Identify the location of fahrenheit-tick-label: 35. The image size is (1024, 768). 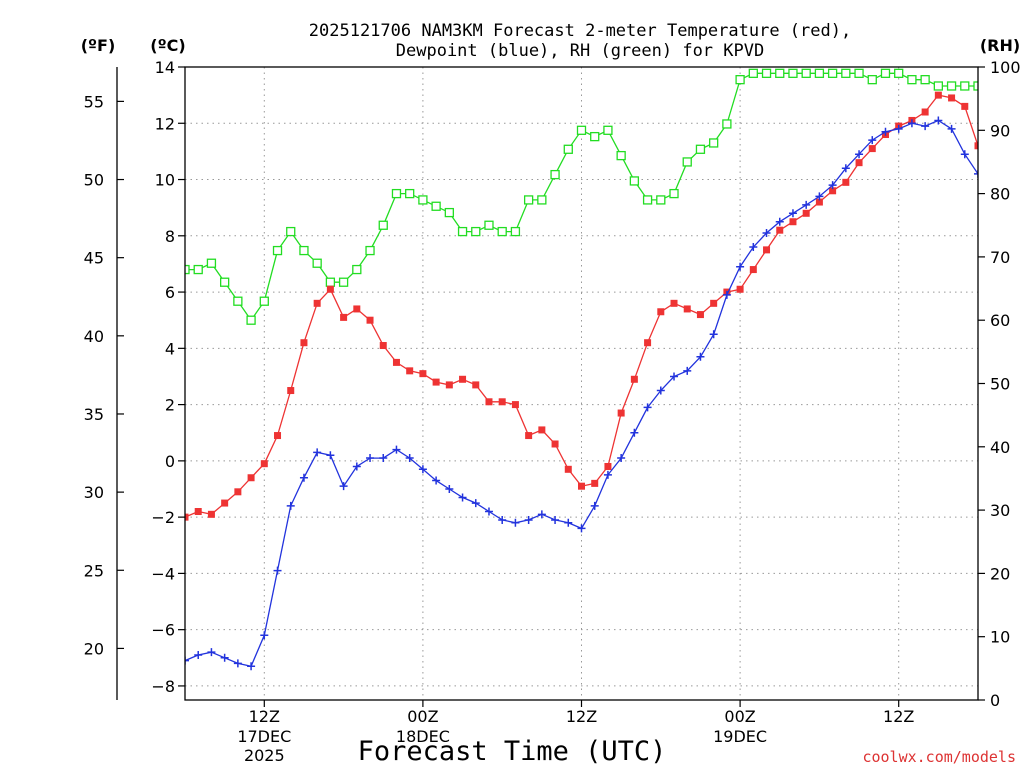
(94, 414).